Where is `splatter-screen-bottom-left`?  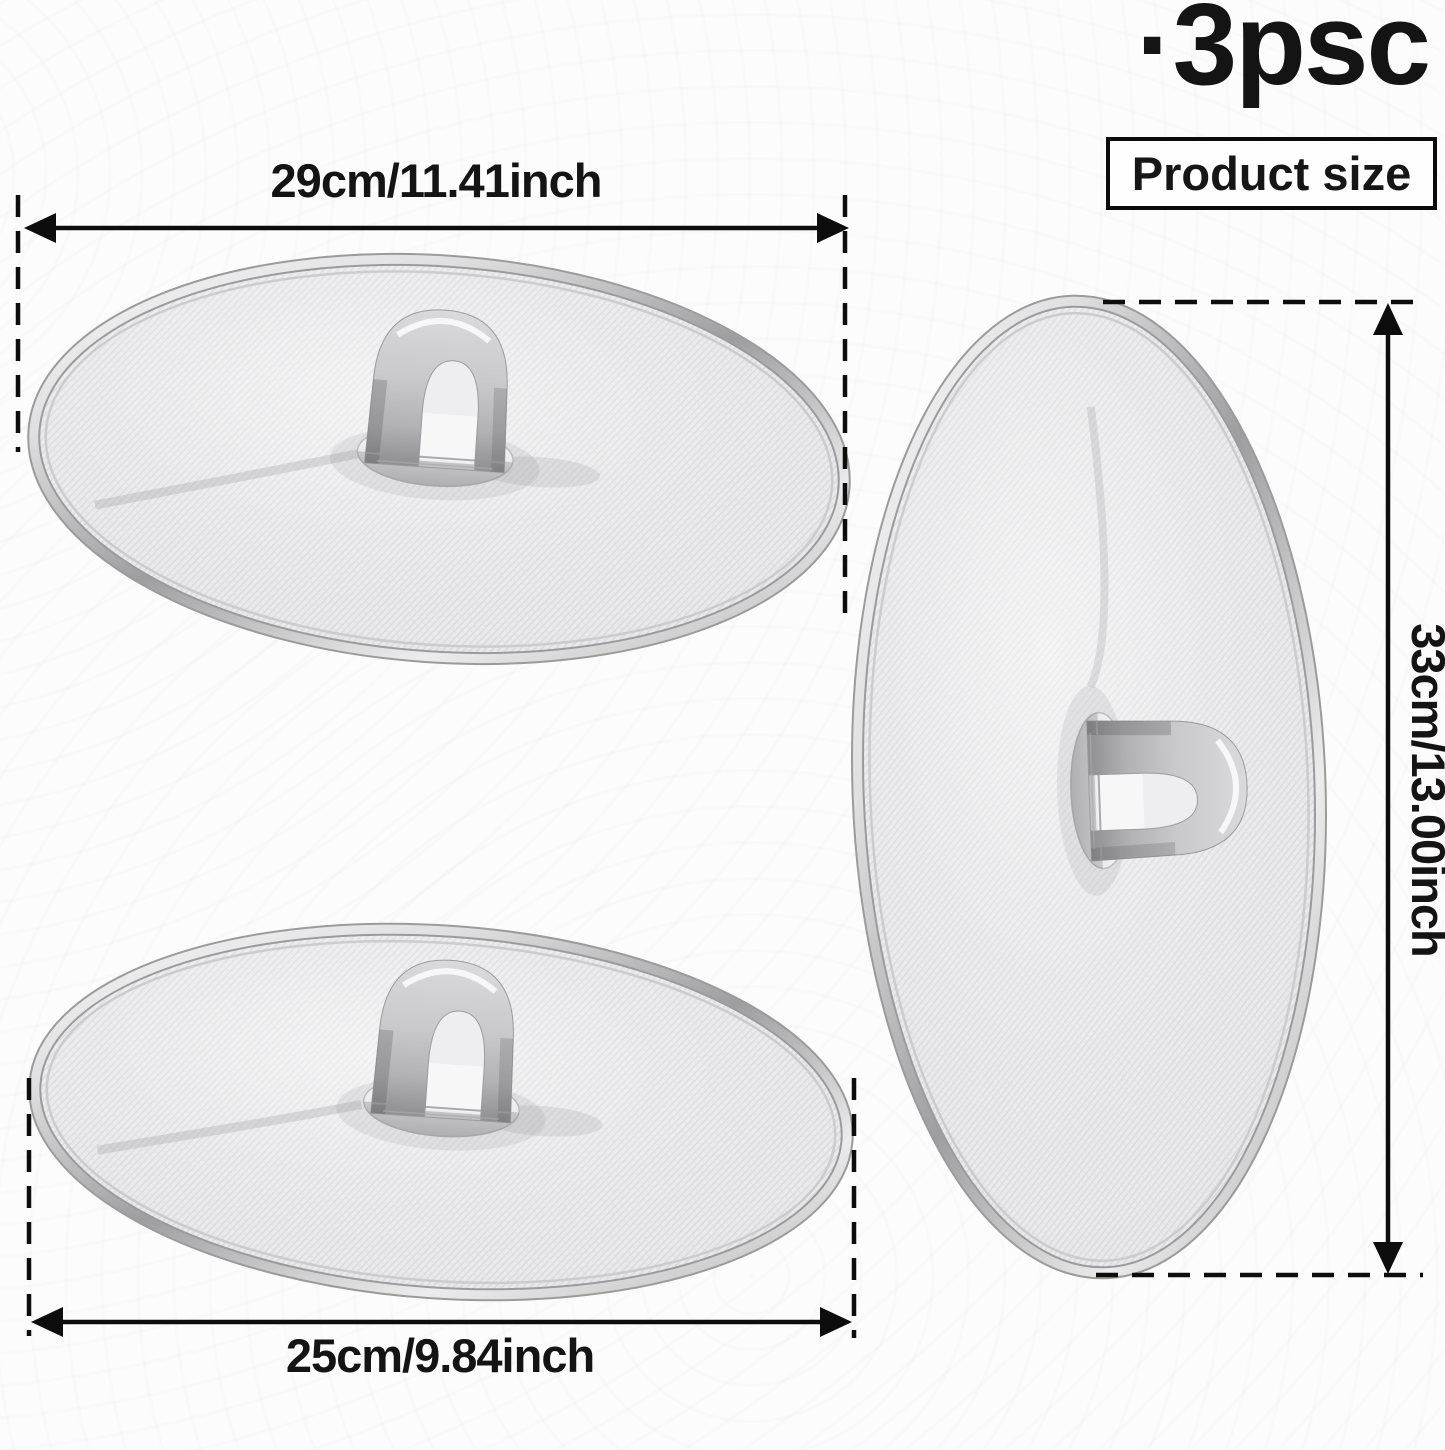 splatter-screen-bottom-left is located at coordinates (441, 1112).